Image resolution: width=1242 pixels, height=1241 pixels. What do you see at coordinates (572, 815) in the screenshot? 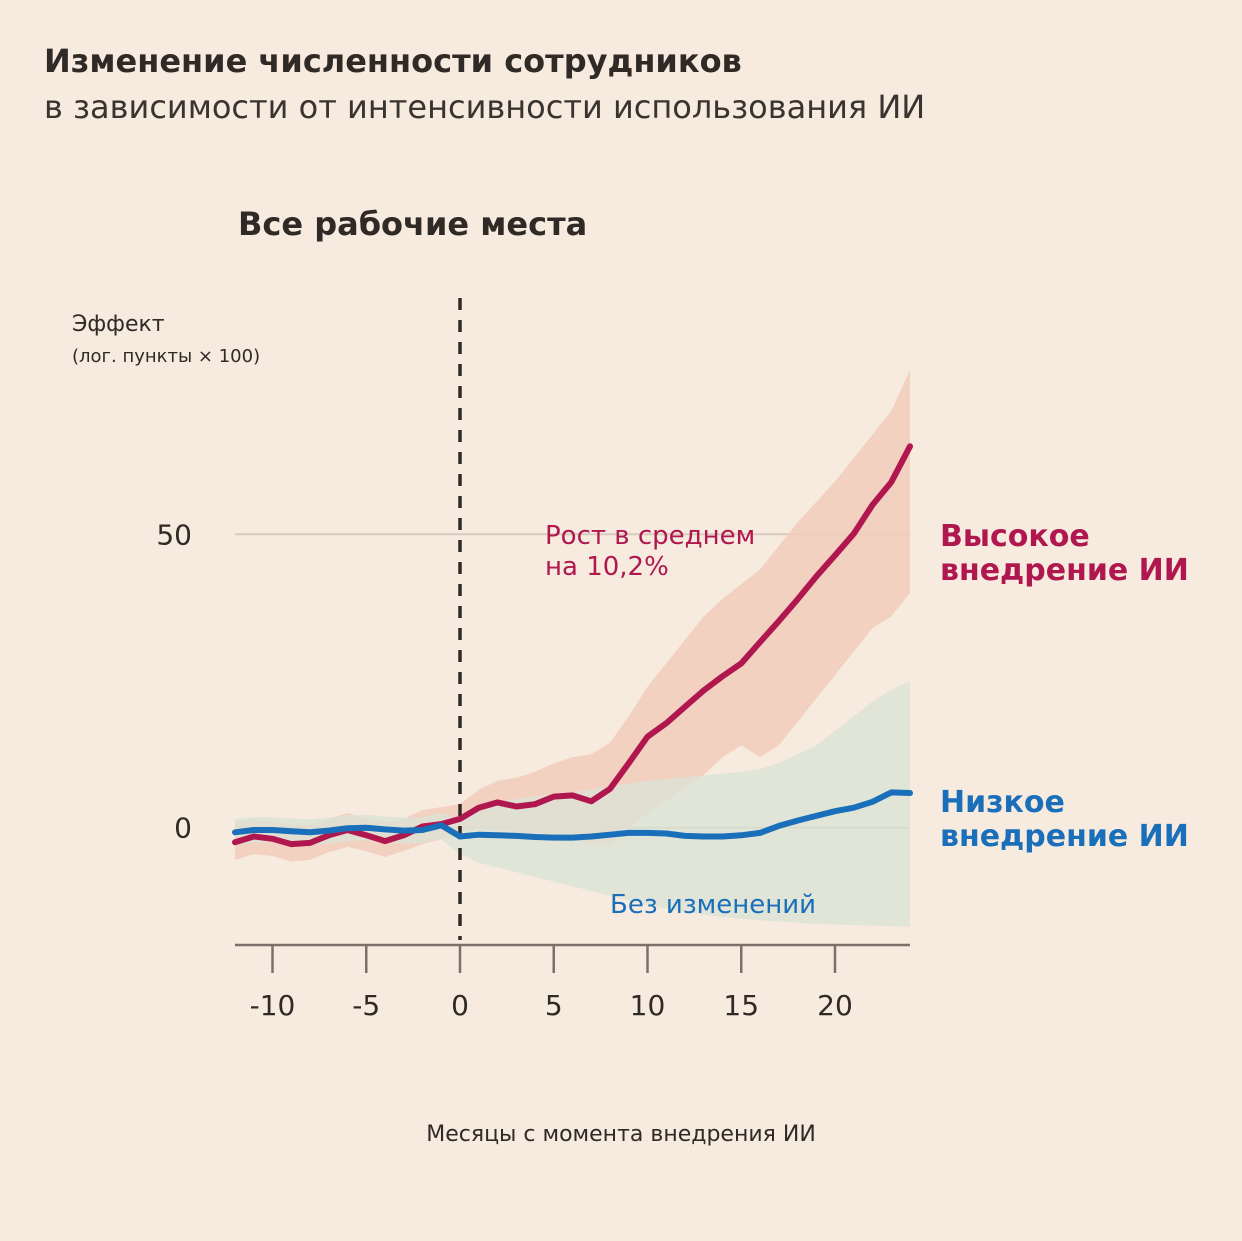
I see `series-line-low` at bounding box center [572, 815].